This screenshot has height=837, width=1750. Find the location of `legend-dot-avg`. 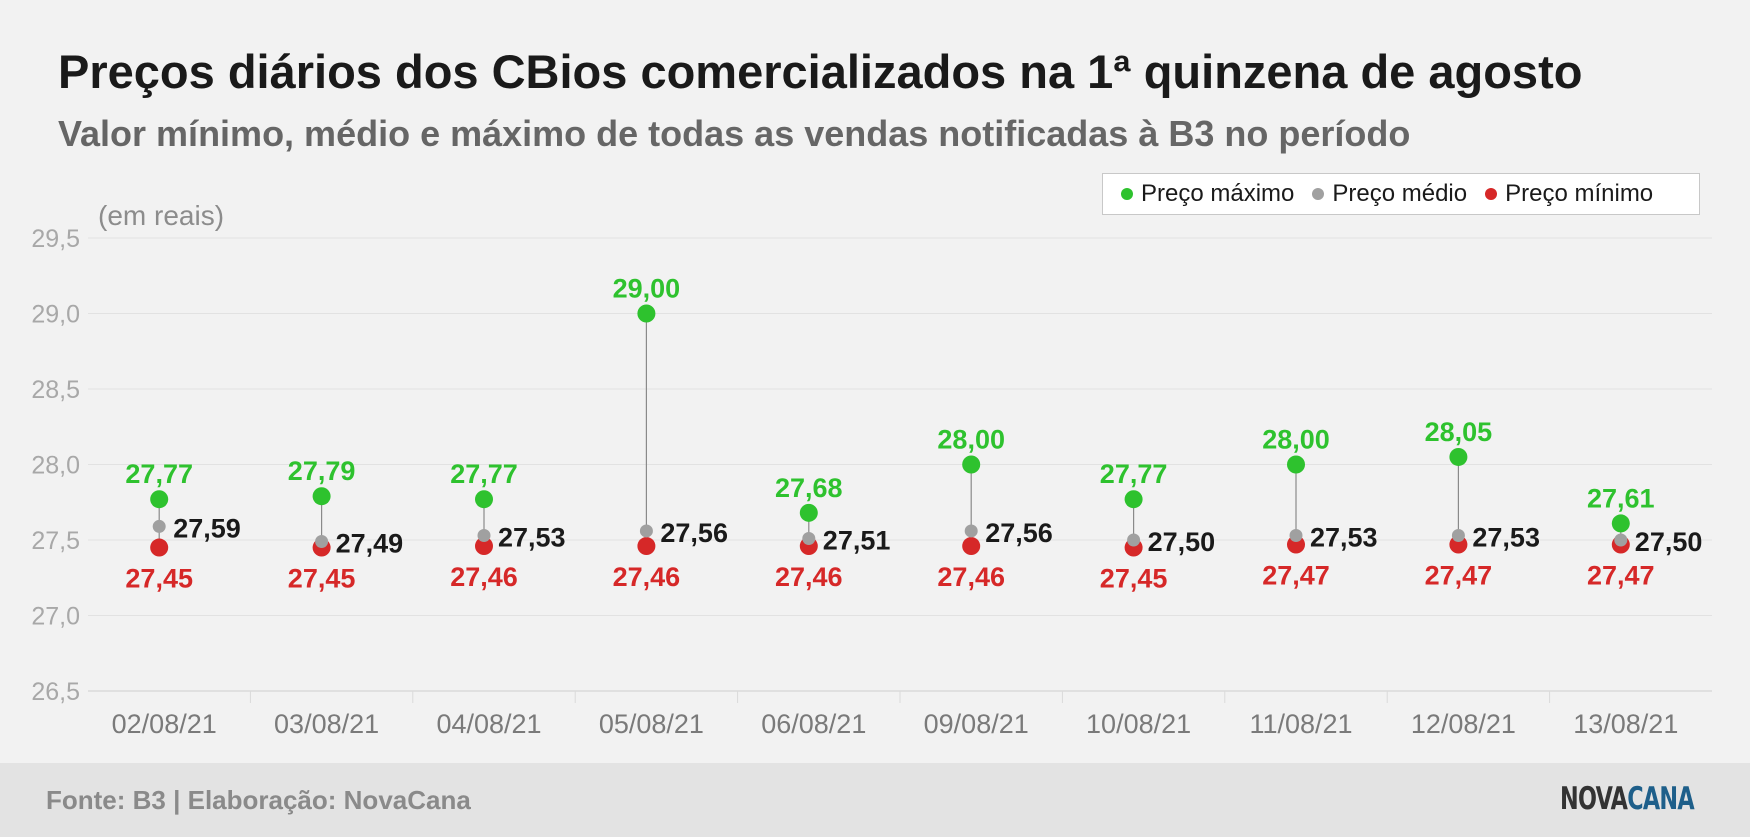

legend-dot-avg is located at coordinates (1318, 194).